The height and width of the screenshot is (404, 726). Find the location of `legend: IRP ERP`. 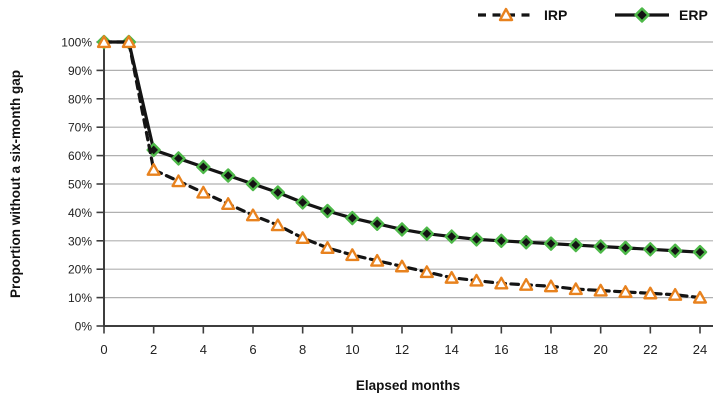

legend: IRP ERP is located at coordinates (593, 15).